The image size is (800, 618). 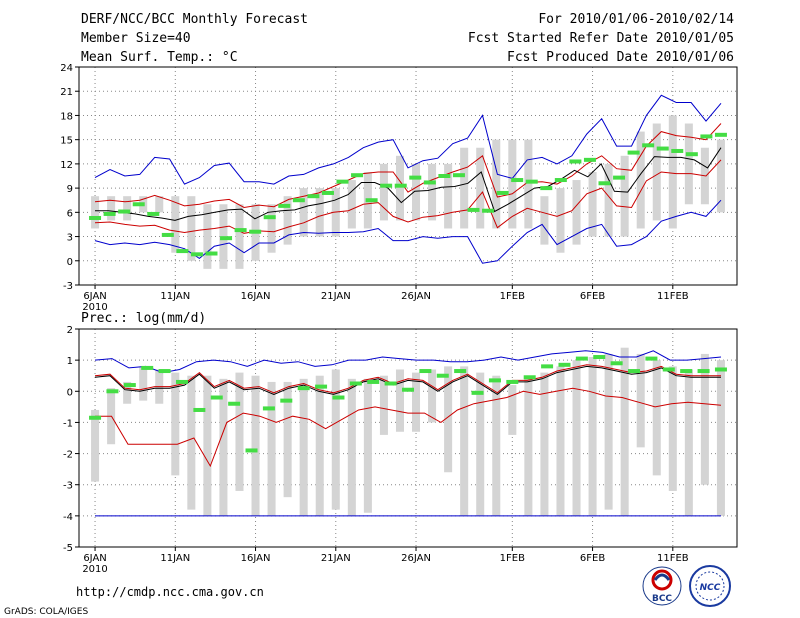 What do you see at coordinates (94, 296) in the screenshot?
I see `x-tick-label: 6JAN` at bounding box center [94, 296].